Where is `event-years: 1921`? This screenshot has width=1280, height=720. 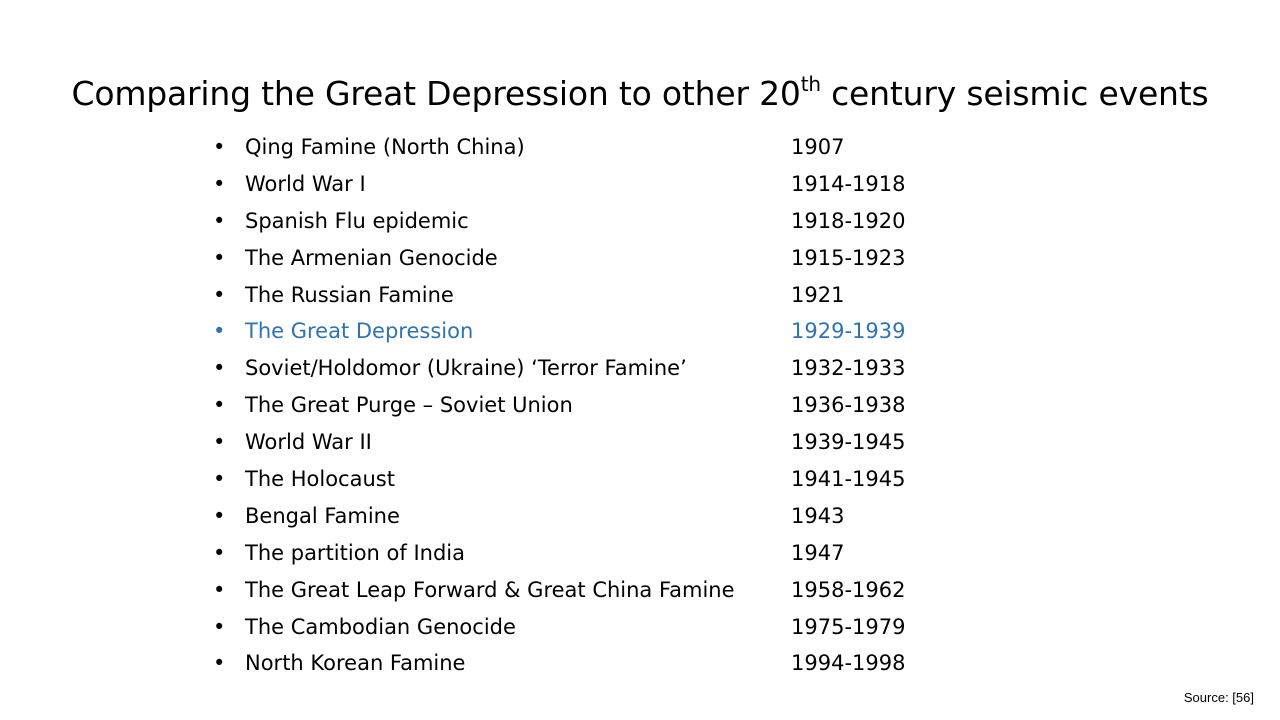
event-years: 1921 is located at coordinates (818, 294).